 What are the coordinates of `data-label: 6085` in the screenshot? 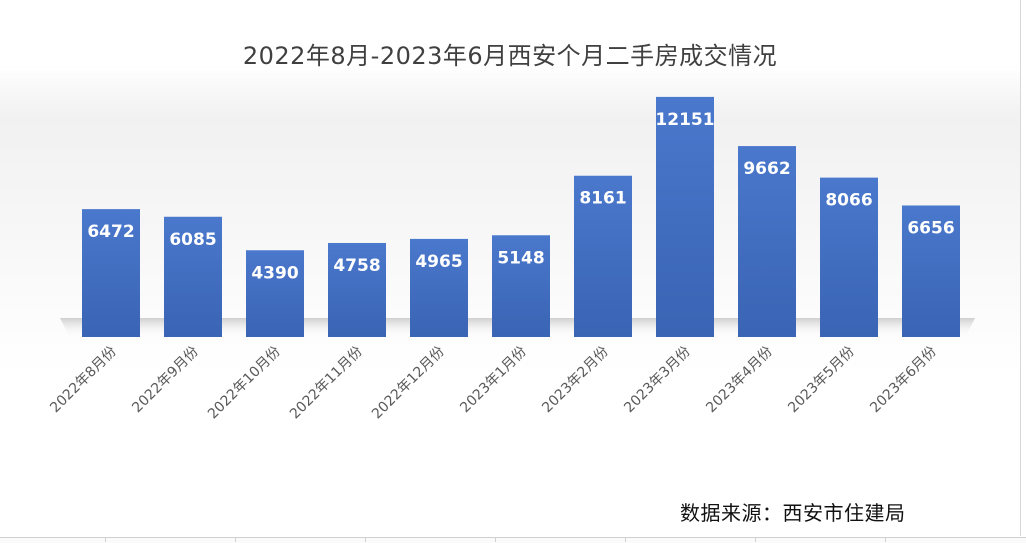 It's located at (192, 240).